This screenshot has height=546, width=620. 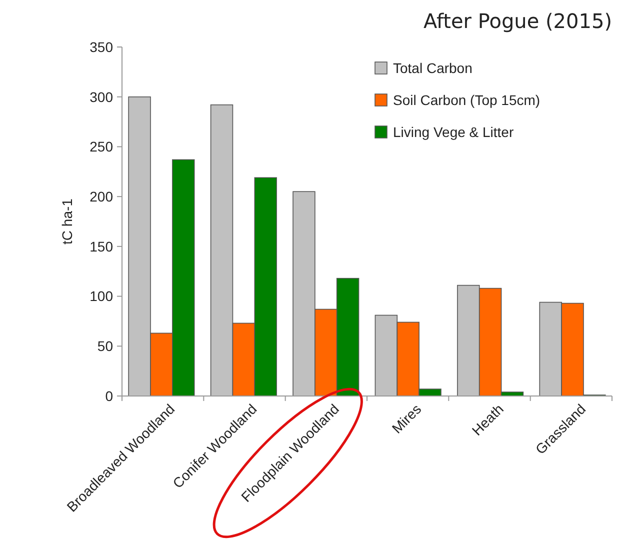 I want to click on legend-label: Total Carbon, so click(x=432, y=68).